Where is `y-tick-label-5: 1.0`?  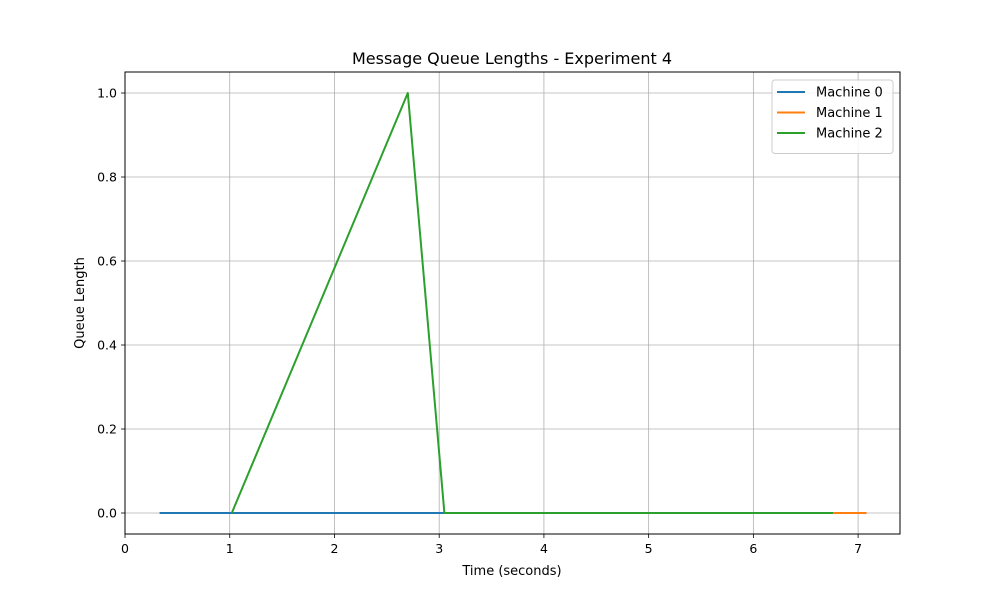 y-tick-label-5: 1.0 is located at coordinates (107, 93).